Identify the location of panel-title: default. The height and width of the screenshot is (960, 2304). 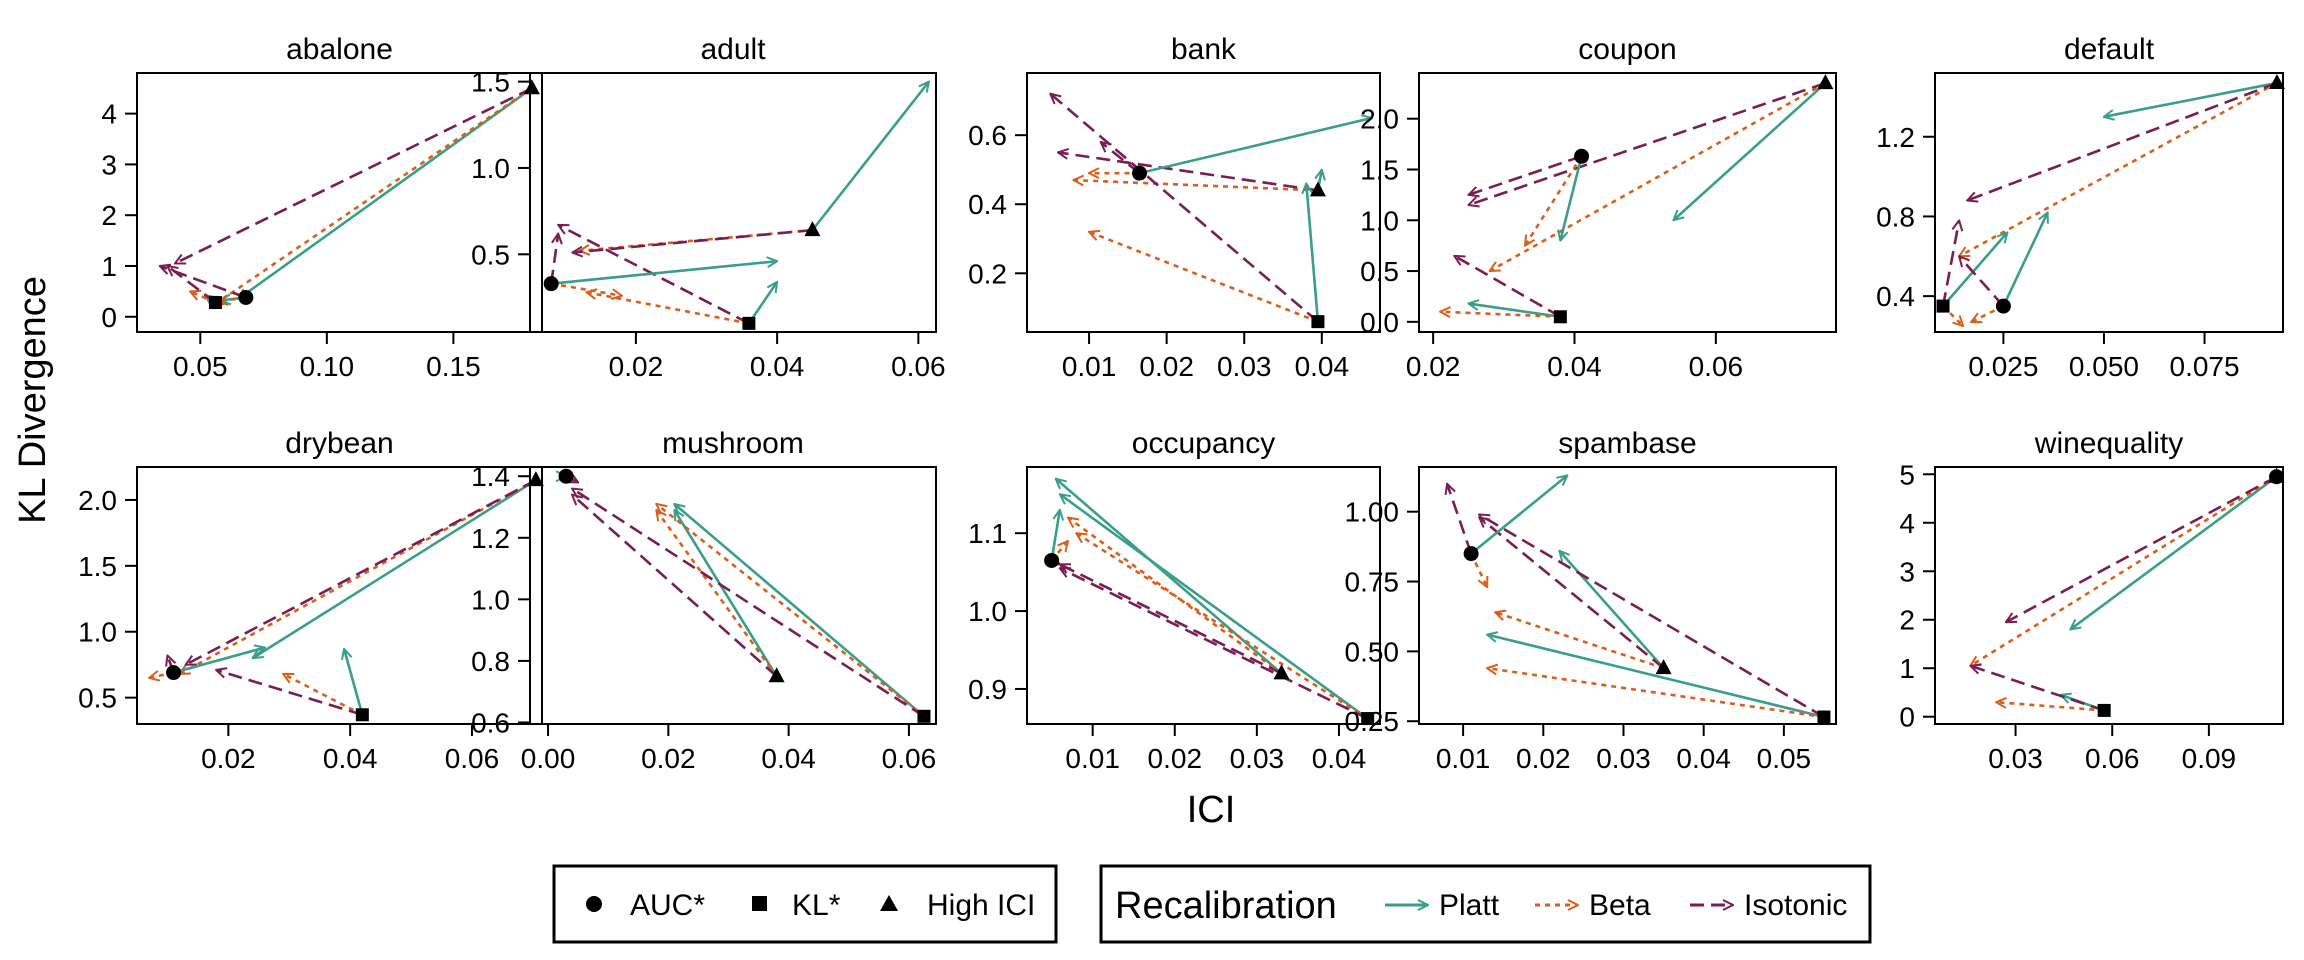
(2109, 49).